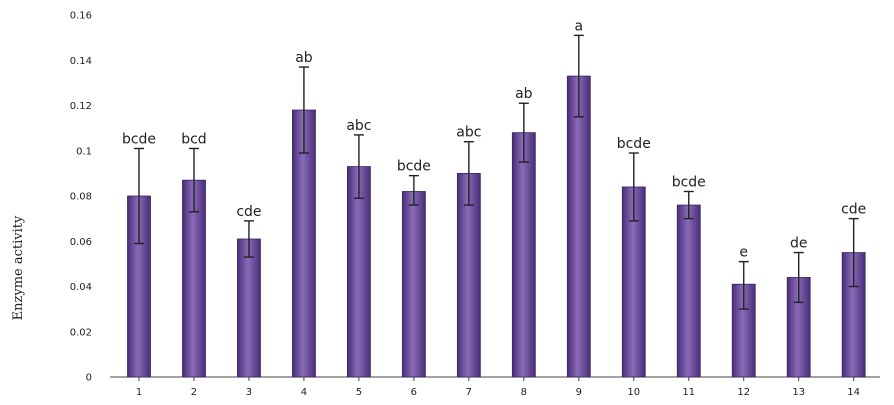  What do you see at coordinates (633, 392) in the screenshot?
I see `x-tick-label: 10` at bounding box center [633, 392].